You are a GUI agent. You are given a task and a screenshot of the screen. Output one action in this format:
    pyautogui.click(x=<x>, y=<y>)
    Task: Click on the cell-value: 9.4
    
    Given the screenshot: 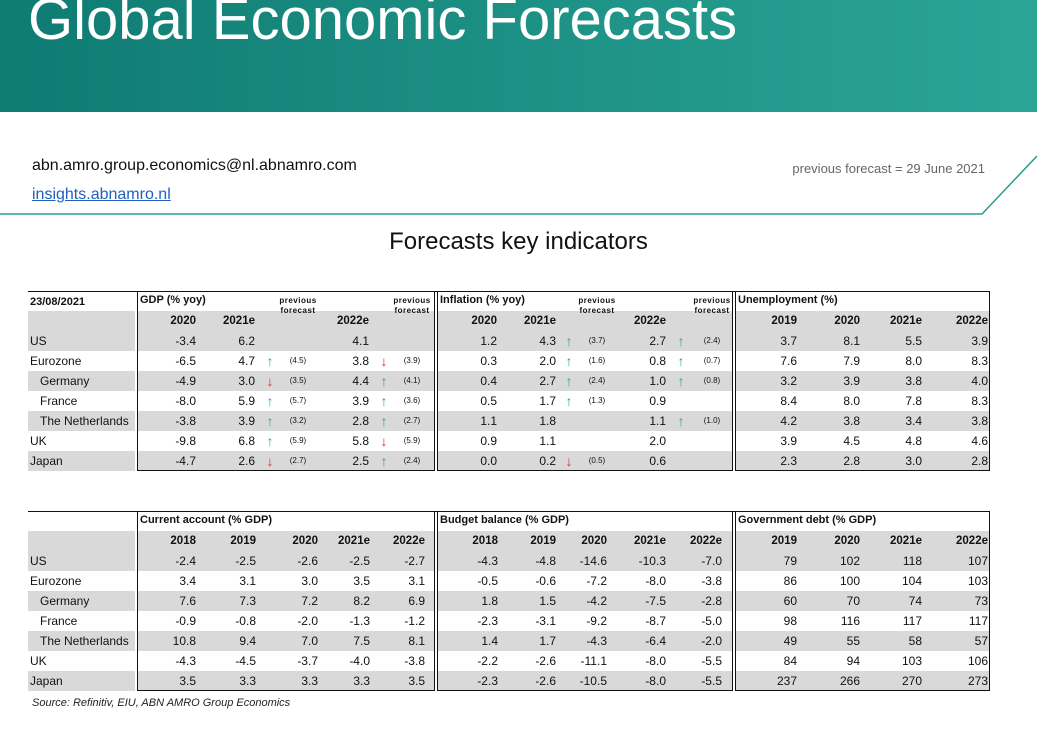 What is the action you would take?
    pyautogui.click(x=247, y=641)
    